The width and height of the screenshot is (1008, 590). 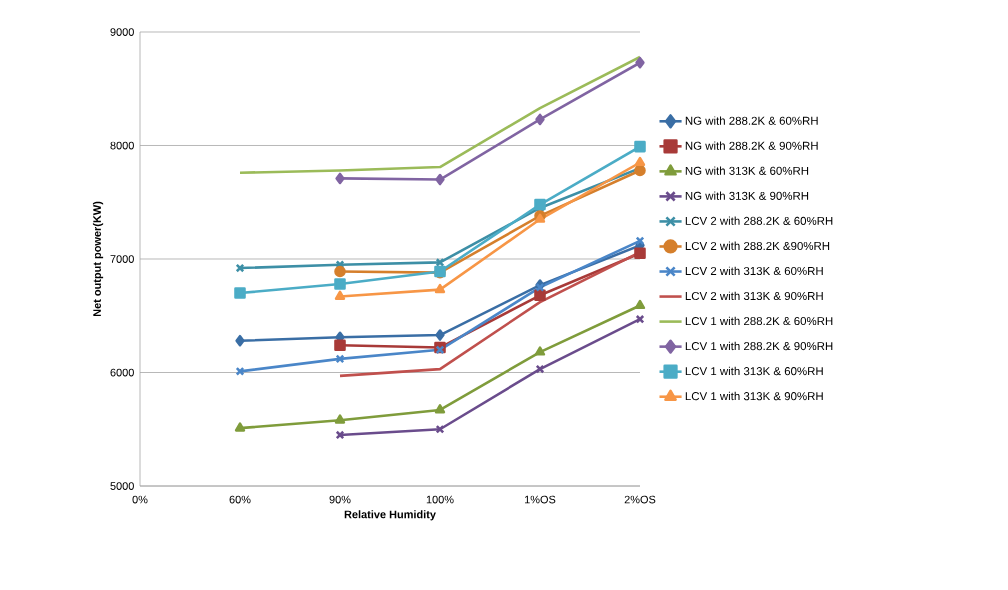 What do you see at coordinates (390, 515) in the screenshot?
I see `x-axis-title: Relative Humidity` at bounding box center [390, 515].